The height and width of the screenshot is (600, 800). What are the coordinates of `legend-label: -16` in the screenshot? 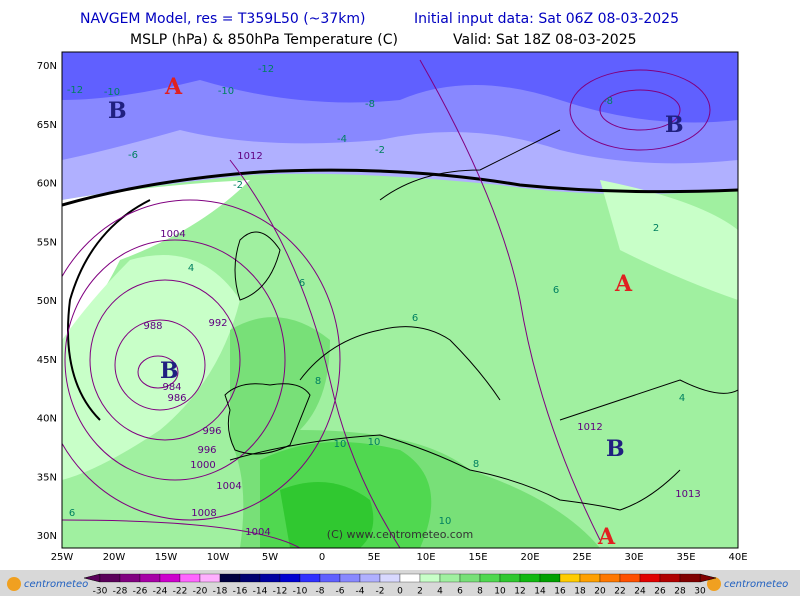 It's located at (240, 592).